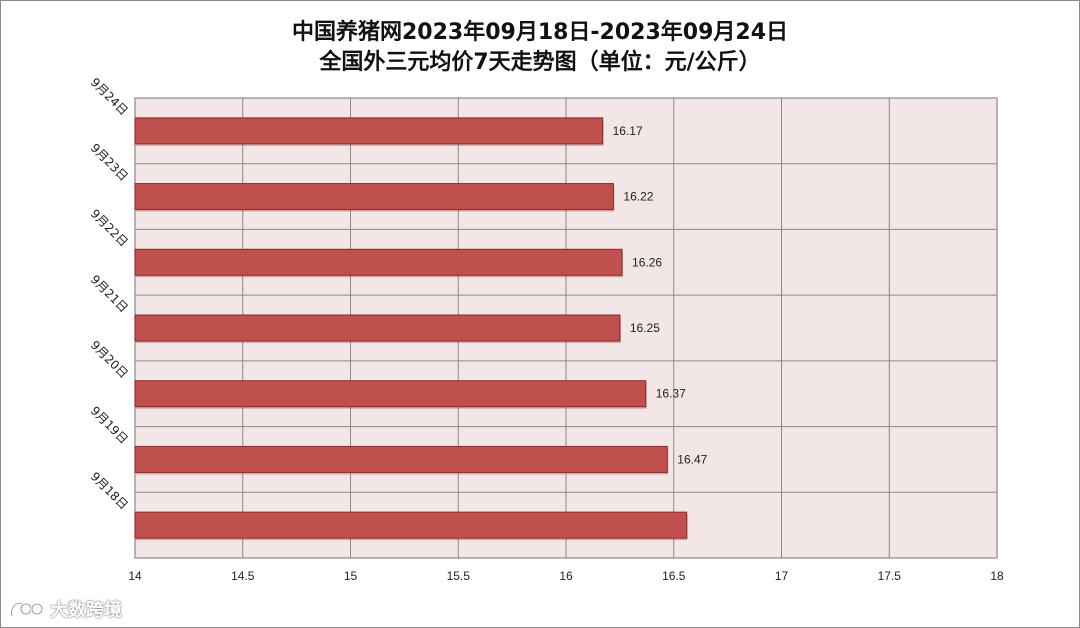  I want to click on category-label: 9月19日, so click(109, 425).